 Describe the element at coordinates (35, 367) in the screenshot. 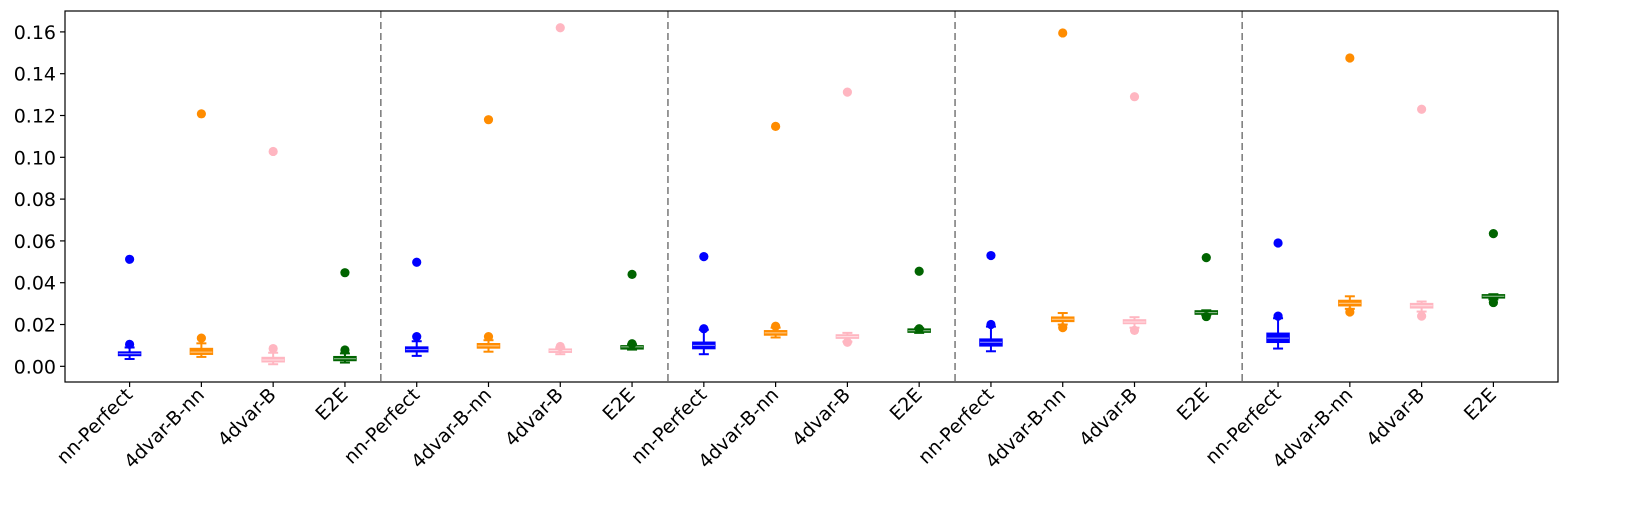

I see `y-tick-label: 0.00` at that location.